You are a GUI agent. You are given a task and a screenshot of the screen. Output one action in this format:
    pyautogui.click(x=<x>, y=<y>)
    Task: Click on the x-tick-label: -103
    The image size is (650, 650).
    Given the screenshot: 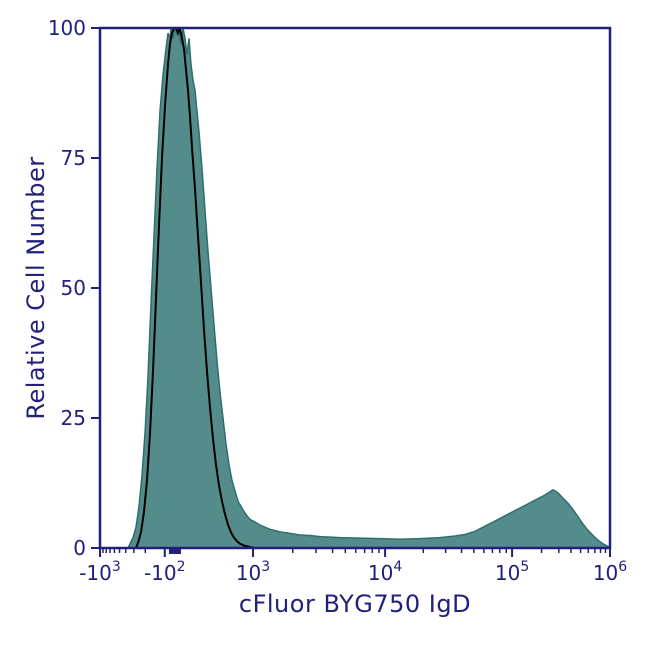 What is the action you would take?
    pyautogui.click(x=100, y=572)
    